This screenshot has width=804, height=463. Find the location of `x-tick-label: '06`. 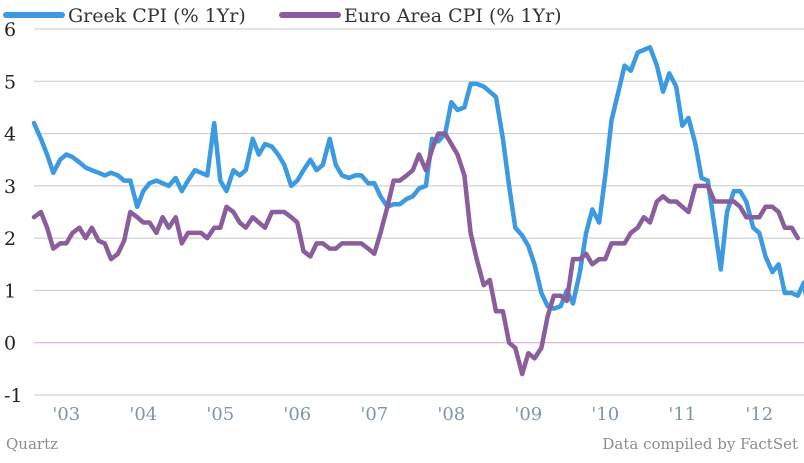

x-tick-label: '06 is located at coordinates (297, 414).